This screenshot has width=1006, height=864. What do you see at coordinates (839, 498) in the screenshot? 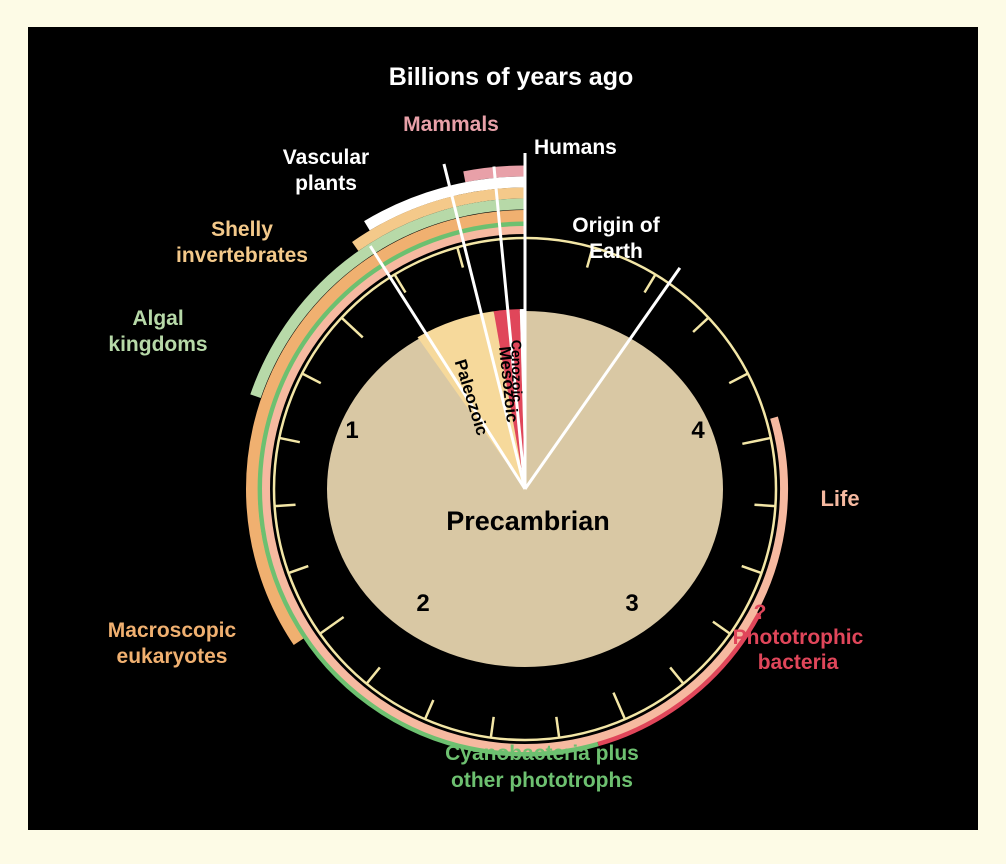
I see `event-label-life: Life` at bounding box center [839, 498].